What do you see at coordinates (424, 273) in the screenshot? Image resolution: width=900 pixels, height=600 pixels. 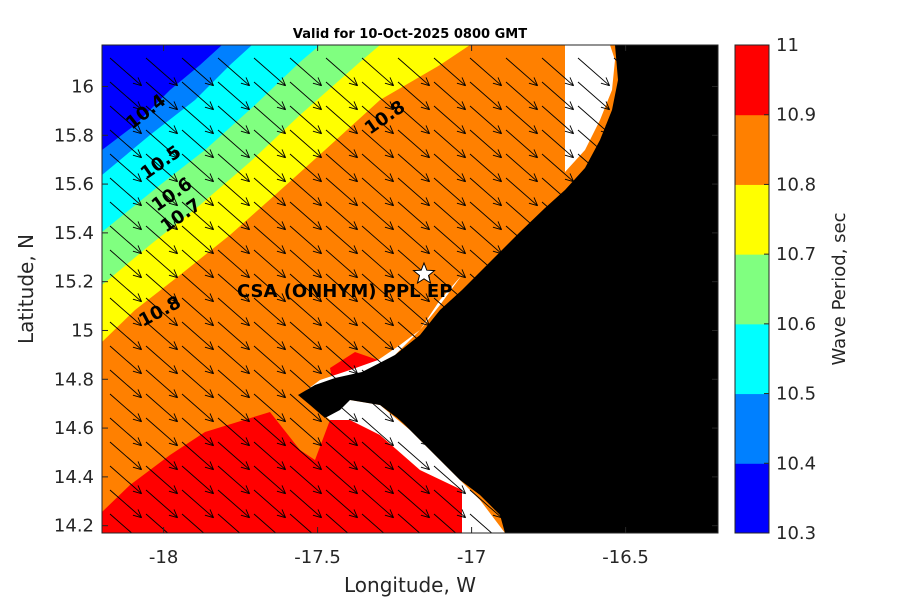 I see `site-star-icon` at bounding box center [424, 273].